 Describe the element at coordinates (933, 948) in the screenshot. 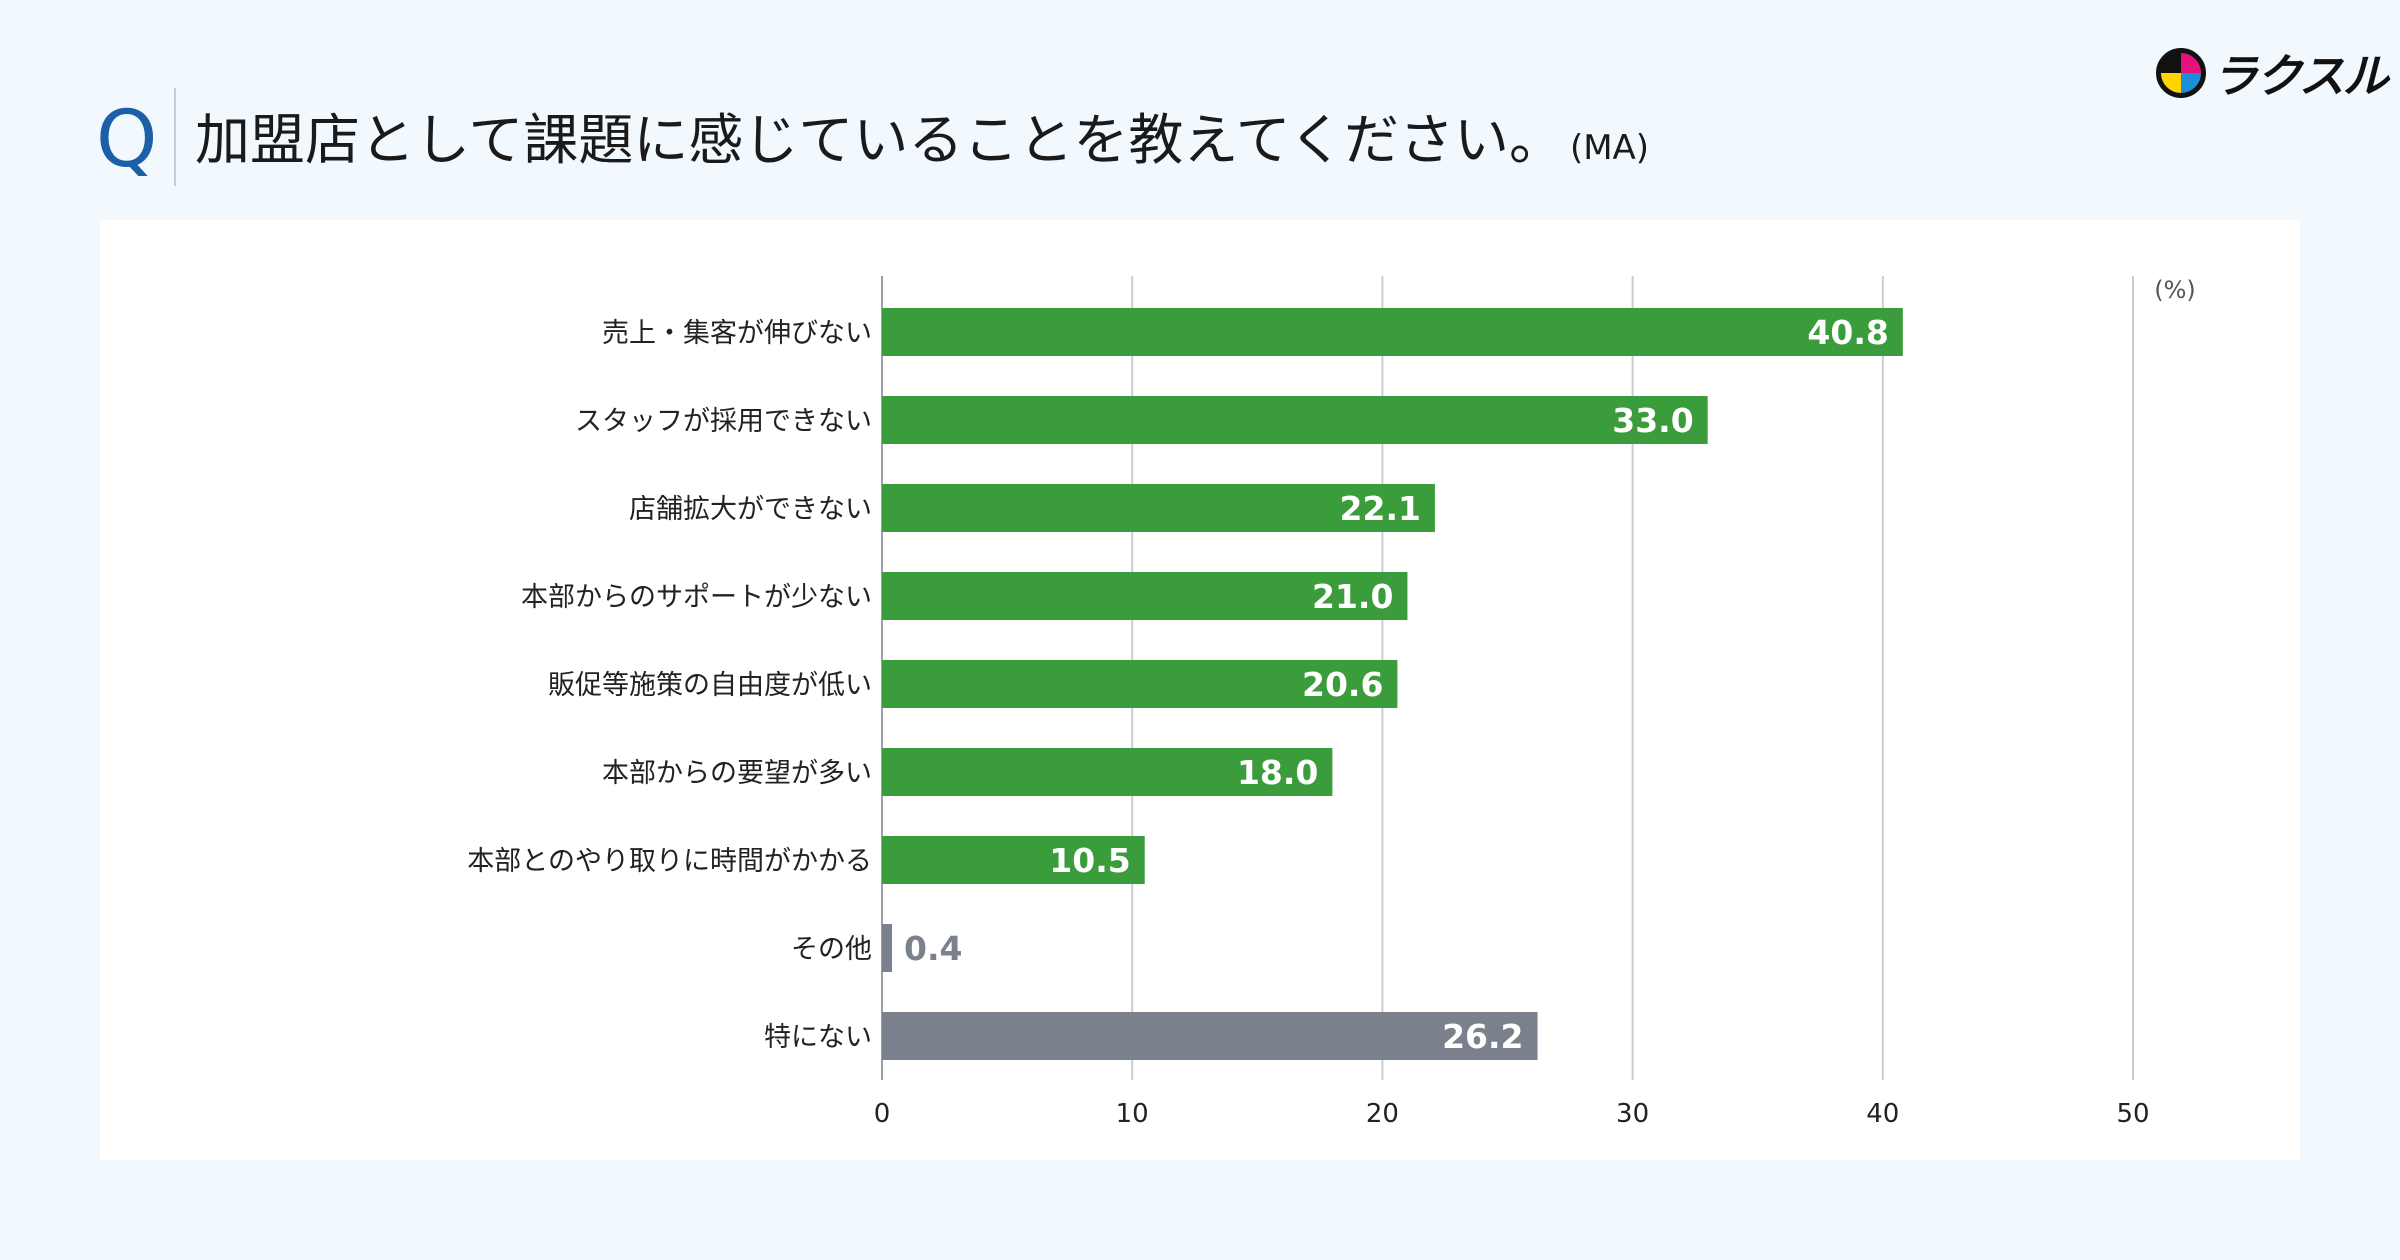

I see `value-label: 0.4` at that location.